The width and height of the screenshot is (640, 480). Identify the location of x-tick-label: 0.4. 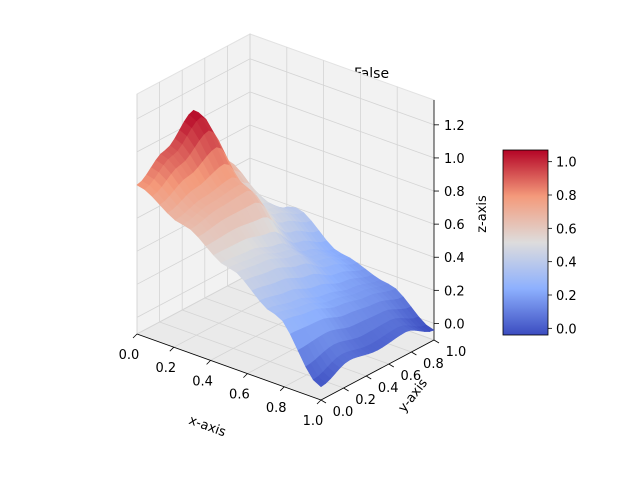
(202, 381).